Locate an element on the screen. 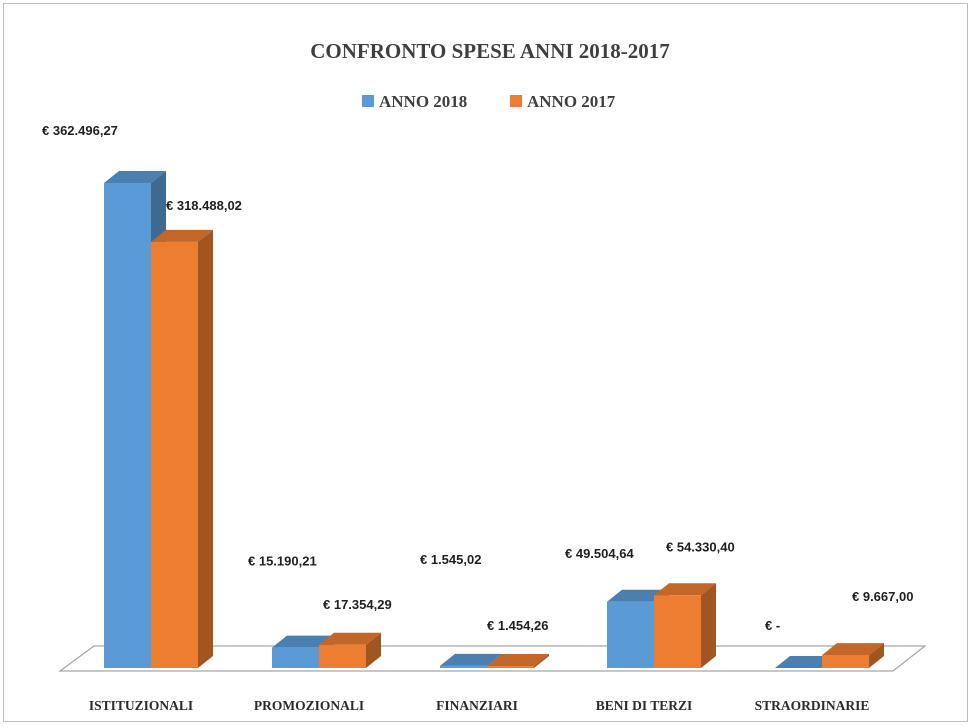 This screenshot has height=727, width=973. data-label-2017-2: € 1.454,26 is located at coordinates (517, 625).